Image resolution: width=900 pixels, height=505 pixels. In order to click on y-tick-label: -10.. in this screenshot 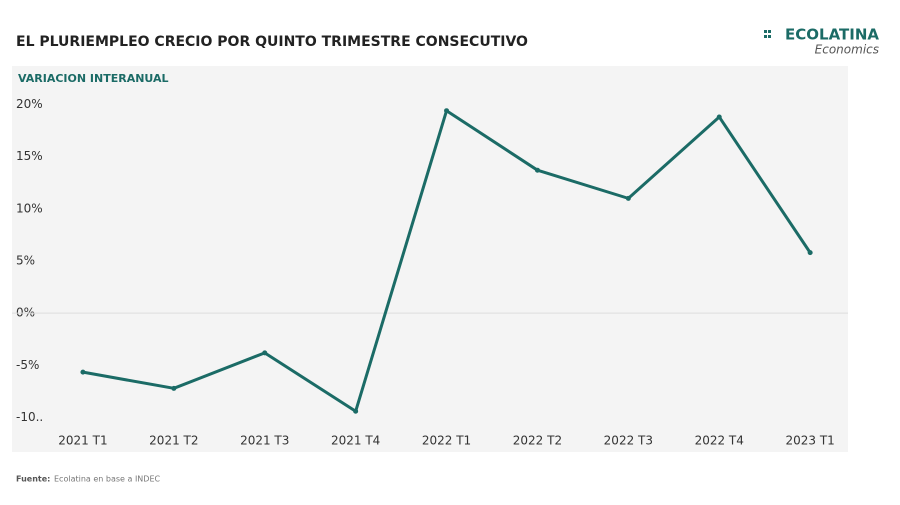, I will do `click(29, 417)`.